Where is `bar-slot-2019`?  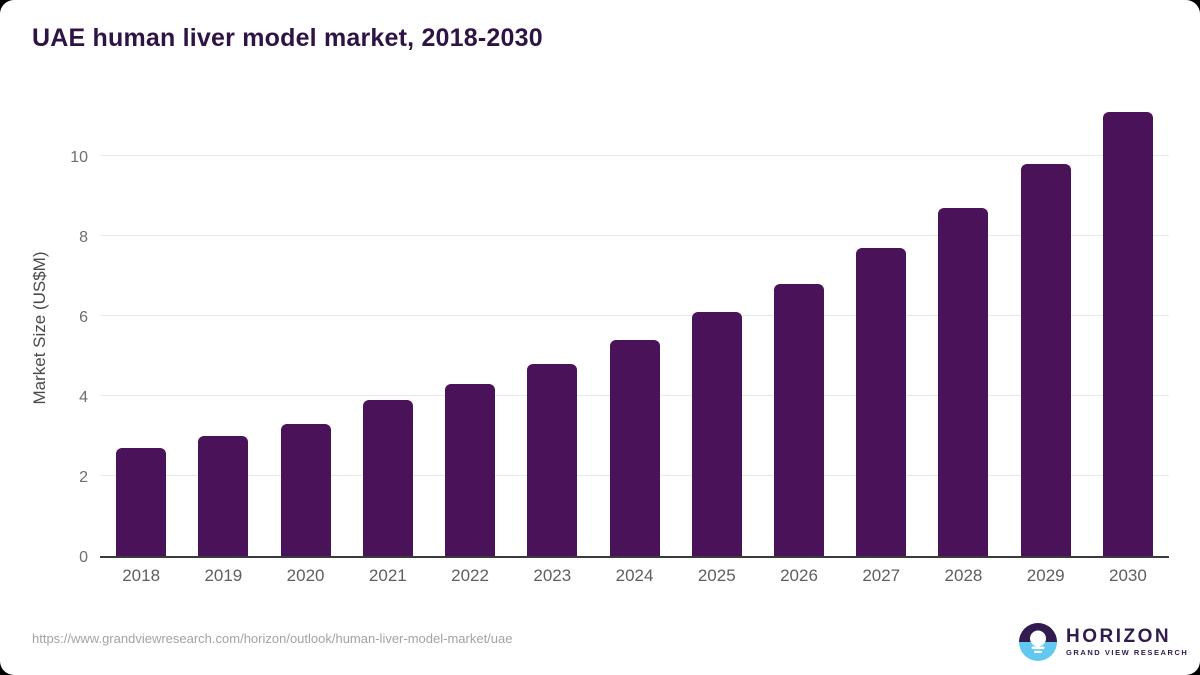 bar-slot-2019 is located at coordinates (223, 327).